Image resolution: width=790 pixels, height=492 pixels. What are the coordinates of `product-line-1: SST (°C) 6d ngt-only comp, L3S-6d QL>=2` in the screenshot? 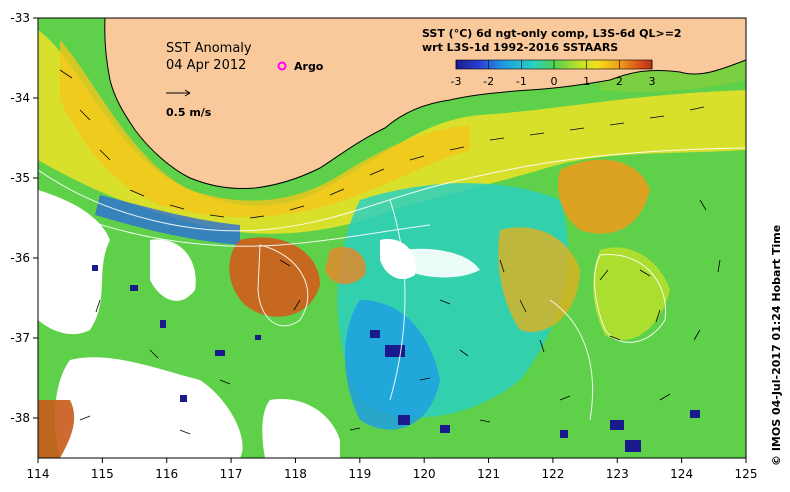 It's located at (552, 33).